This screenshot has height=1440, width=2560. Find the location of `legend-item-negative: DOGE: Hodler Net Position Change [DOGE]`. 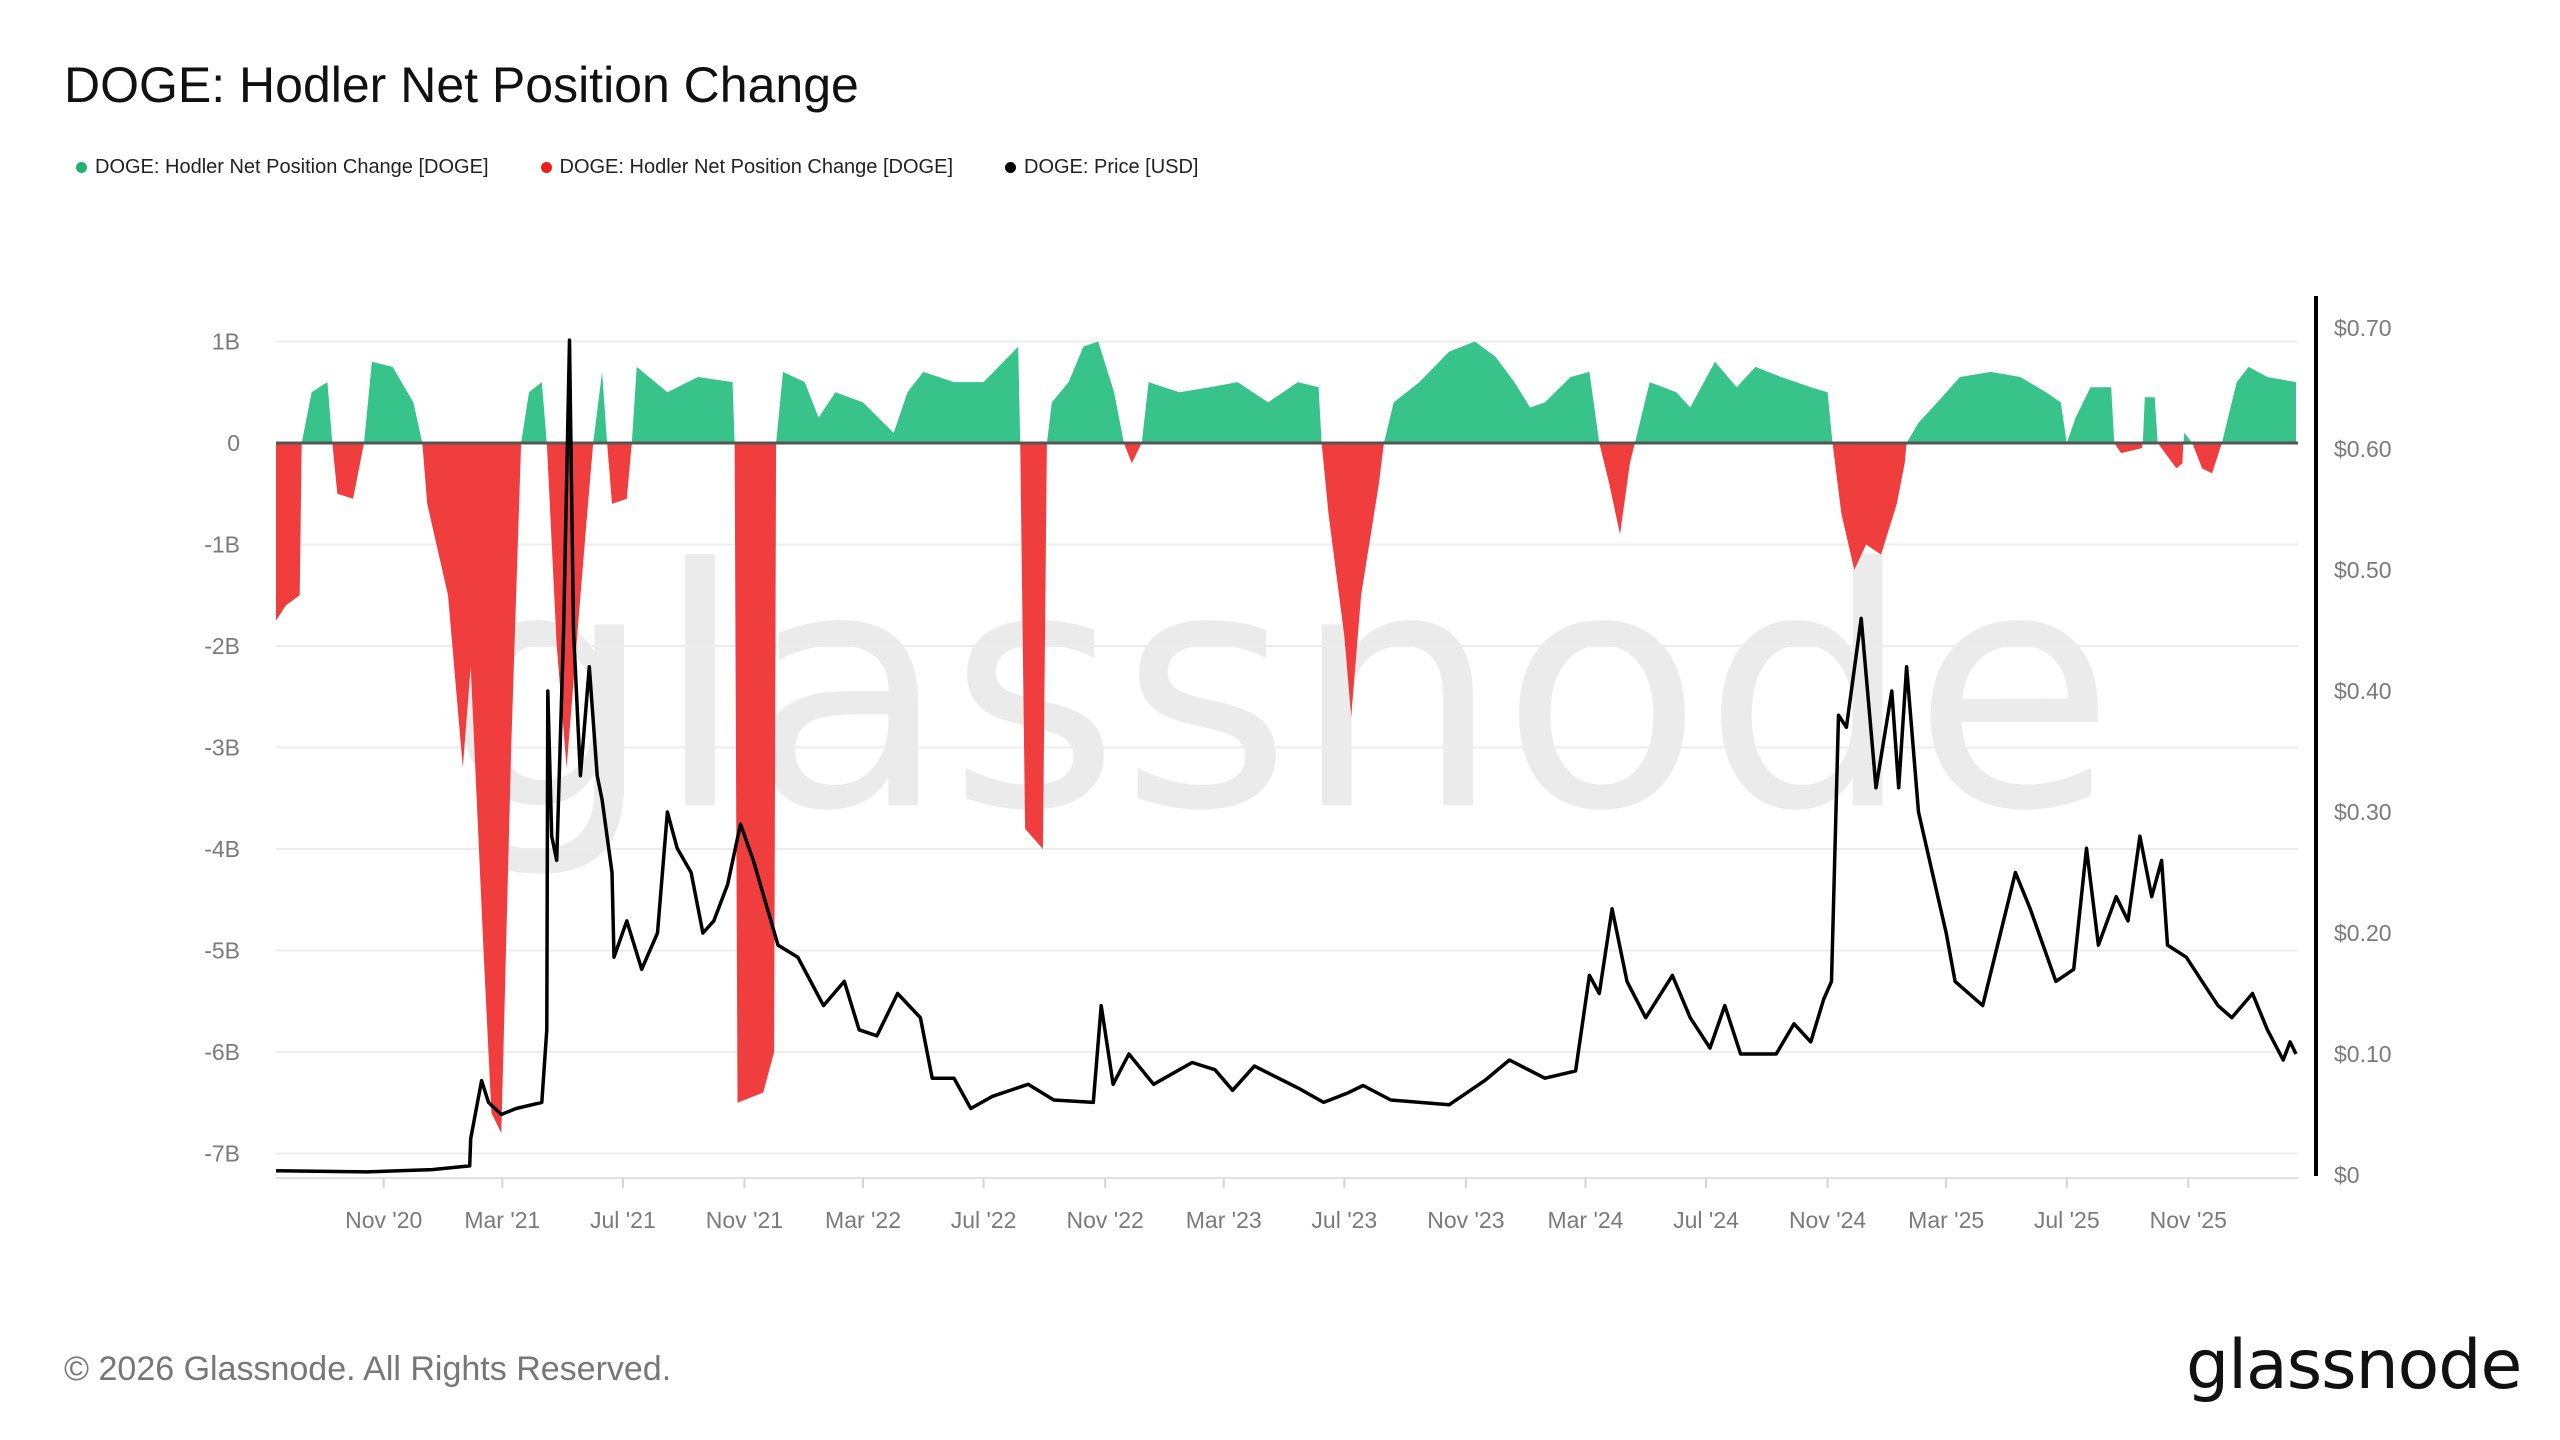

legend-item-negative: DOGE: Hodler Net Position Change [DOGE] is located at coordinates (747, 167).